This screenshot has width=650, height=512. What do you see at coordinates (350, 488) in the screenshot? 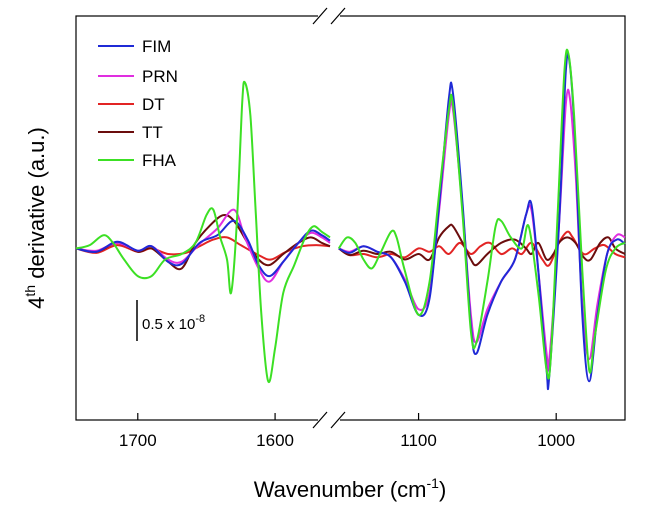
I see `x-axis-title: Wavenumber (cm-1)` at bounding box center [350, 488].